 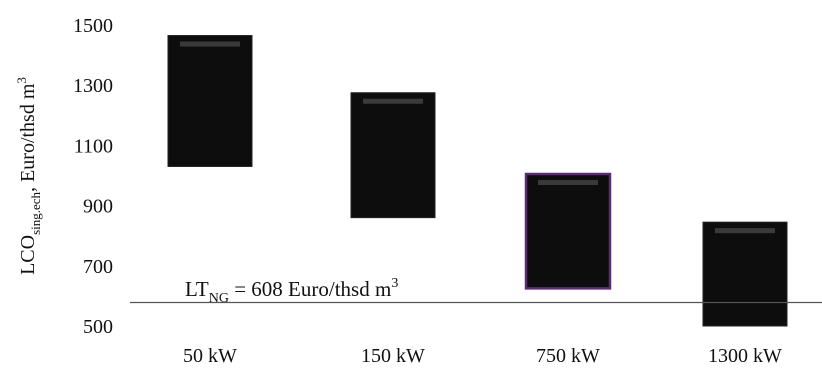 I want to click on x-category-label: 150 kW, so click(x=393, y=356).